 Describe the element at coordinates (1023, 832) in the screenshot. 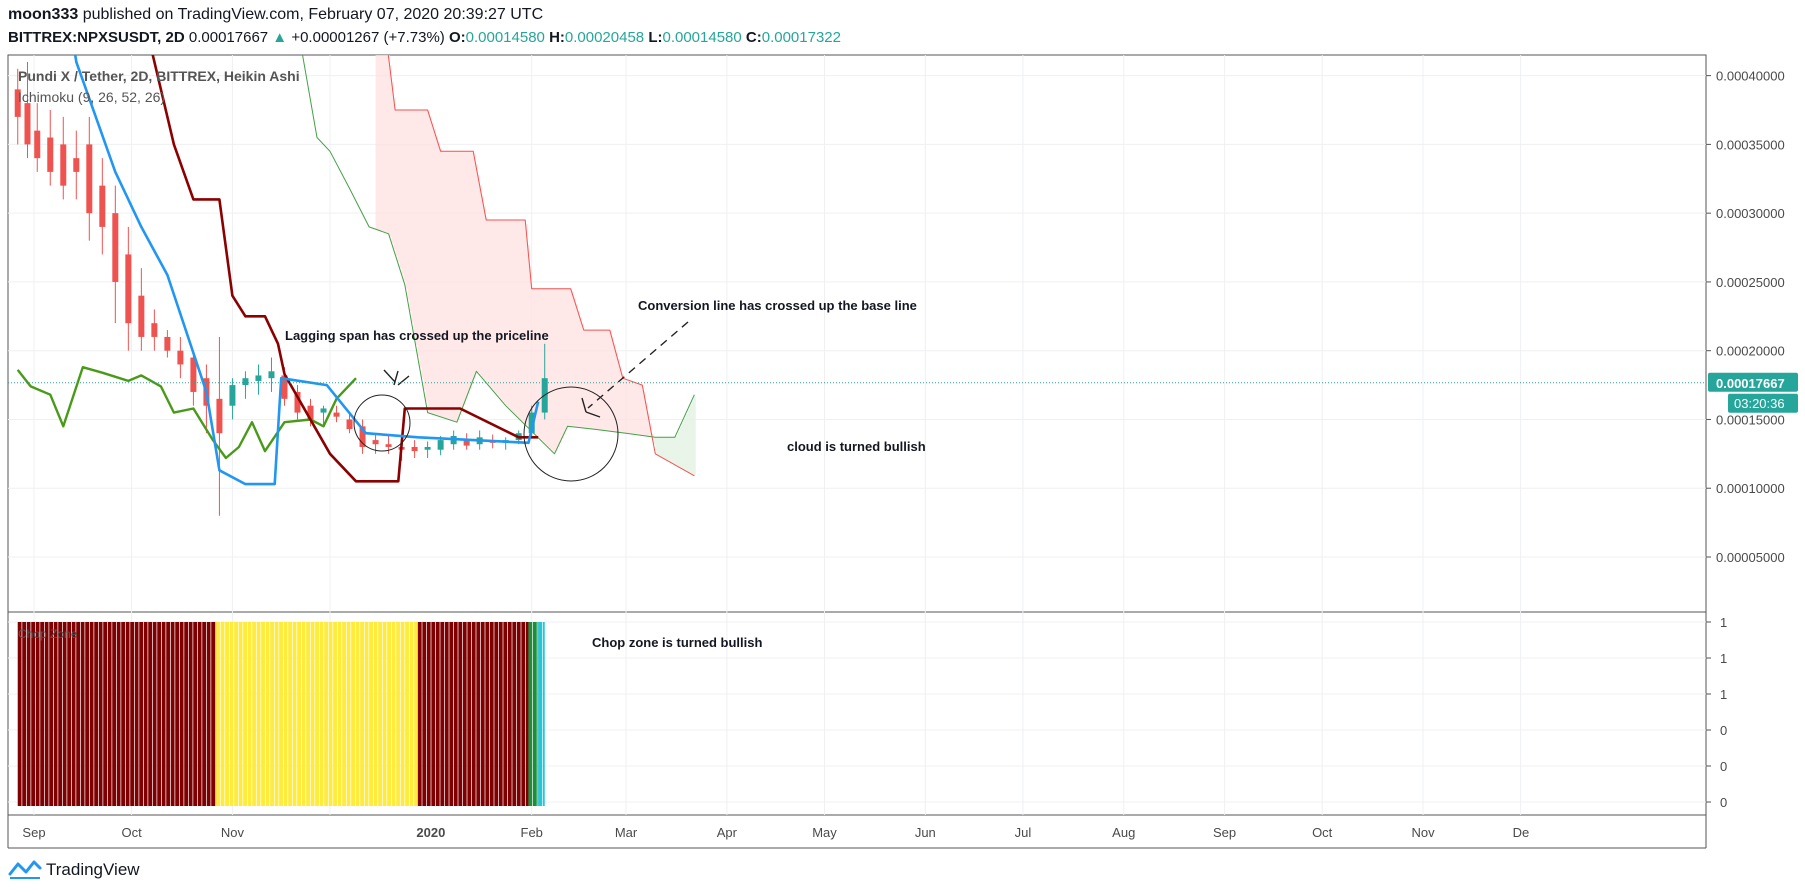

I see `x-tick-label: Jul` at that location.